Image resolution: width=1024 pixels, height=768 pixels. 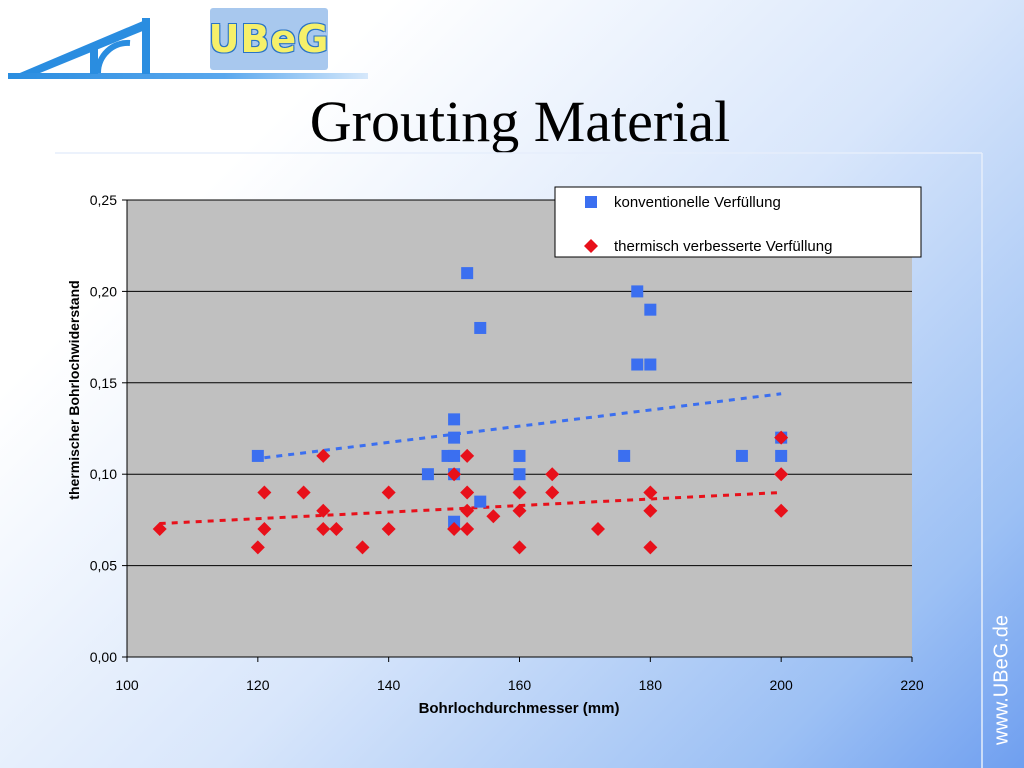 What do you see at coordinates (912, 685) in the screenshot?
I see `x-tick-label: 220` at bounding box center [912, 685].